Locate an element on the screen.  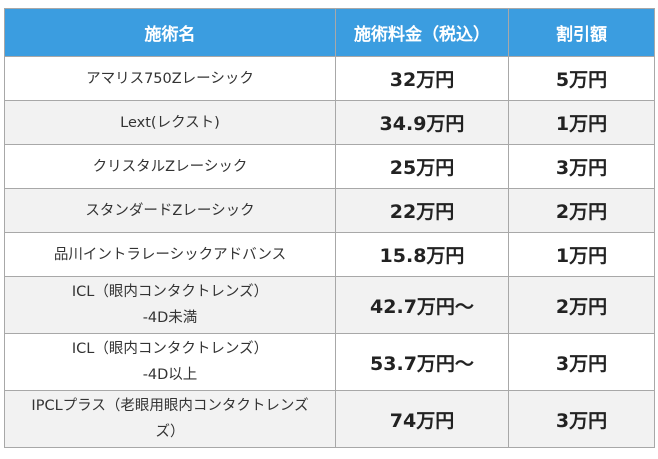
treatment-name: クリスタルZレーシック is located at coordinates (170, 166).